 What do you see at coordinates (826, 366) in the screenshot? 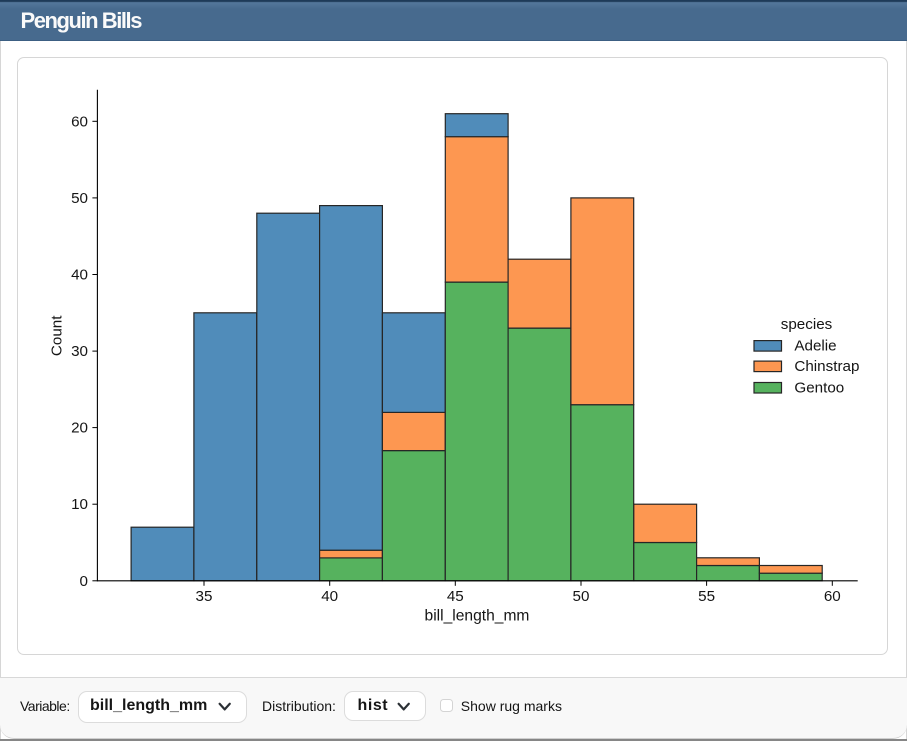
I see `svg-text: Chinstrap` at bounding box center [826, 366].